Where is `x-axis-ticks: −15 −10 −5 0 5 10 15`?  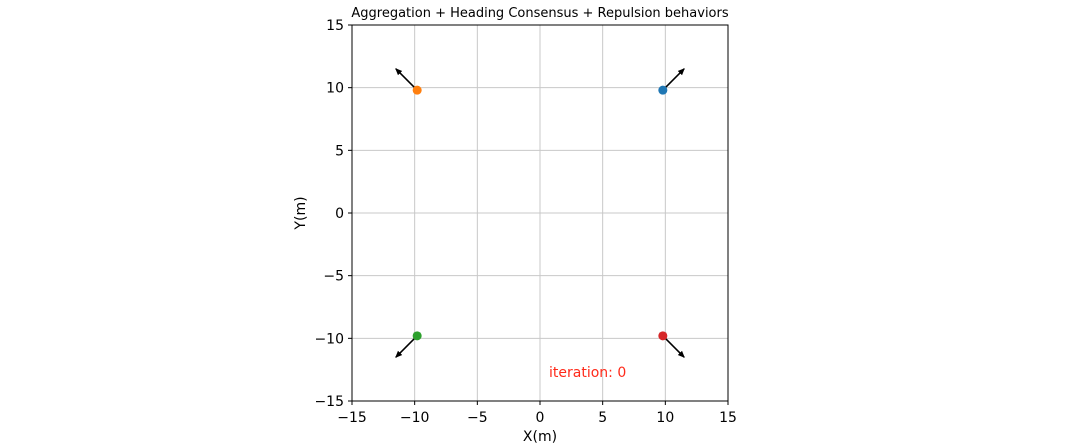
x-axis-ticks: −15 −10 −5 0 5 10 15 is located at coordinates (537, 413).